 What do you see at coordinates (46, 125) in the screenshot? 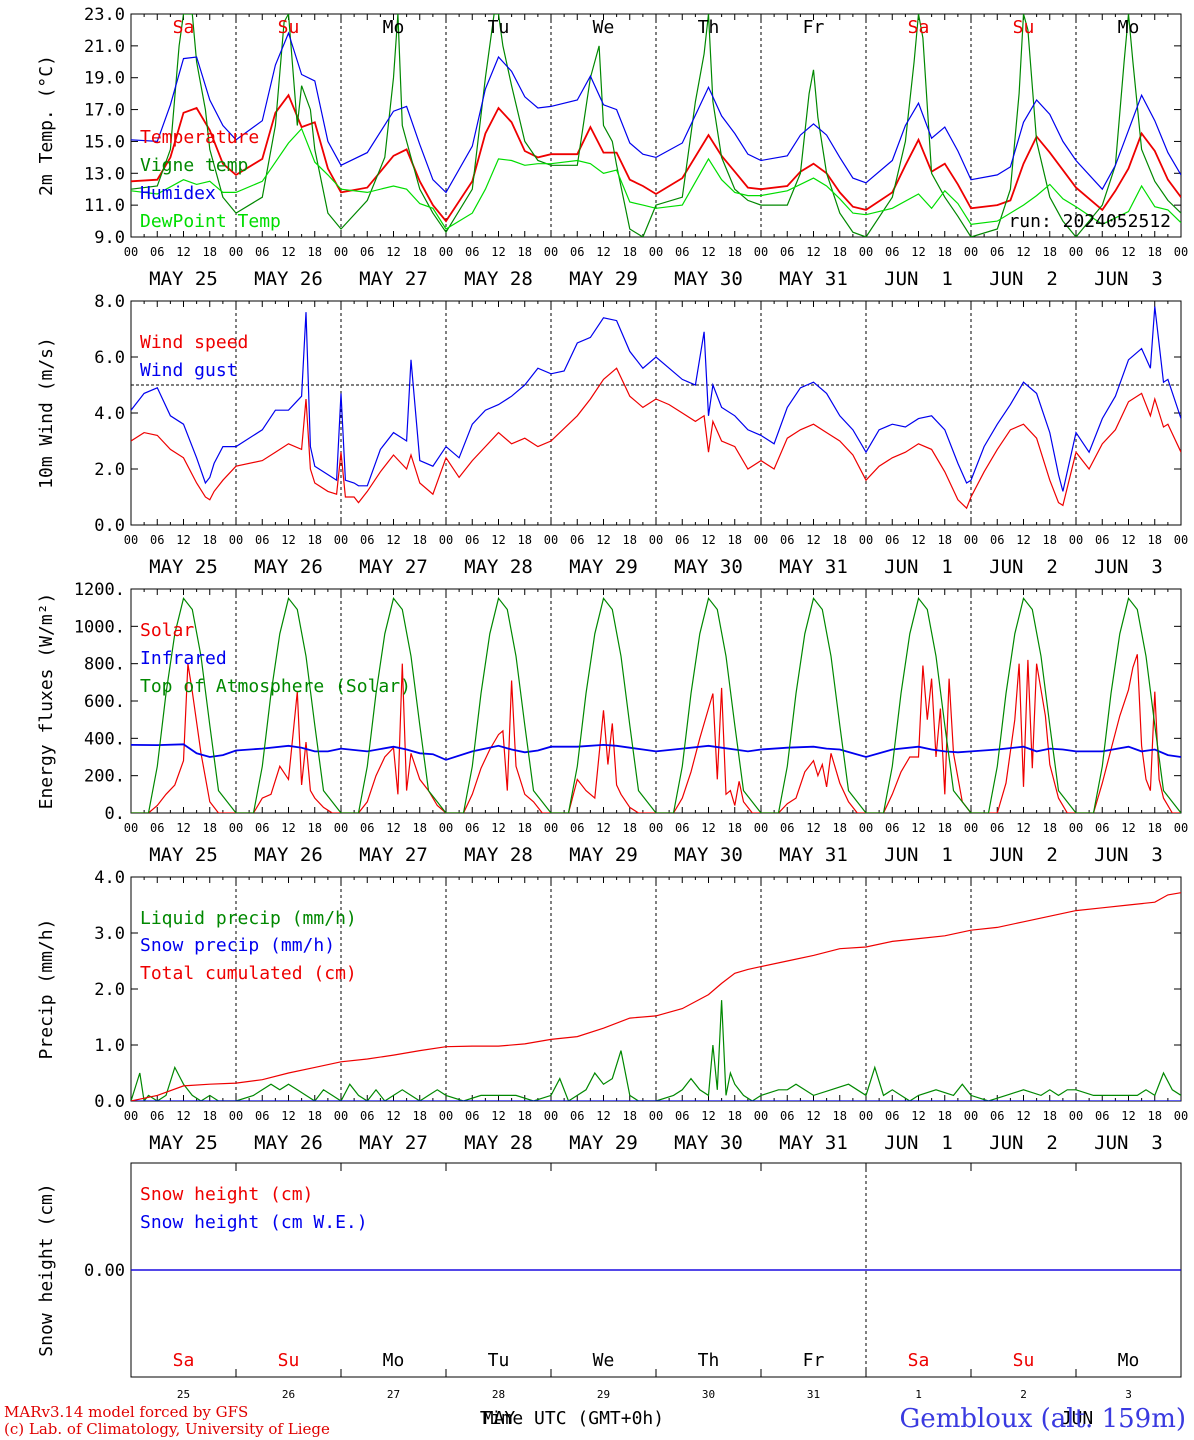
I see `y-axis-label: 2m Temp. (°C)` at bounding box center [46, 125].